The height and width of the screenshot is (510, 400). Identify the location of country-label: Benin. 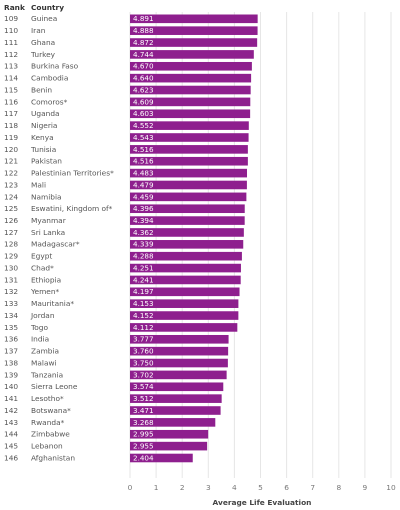
(41, 89).